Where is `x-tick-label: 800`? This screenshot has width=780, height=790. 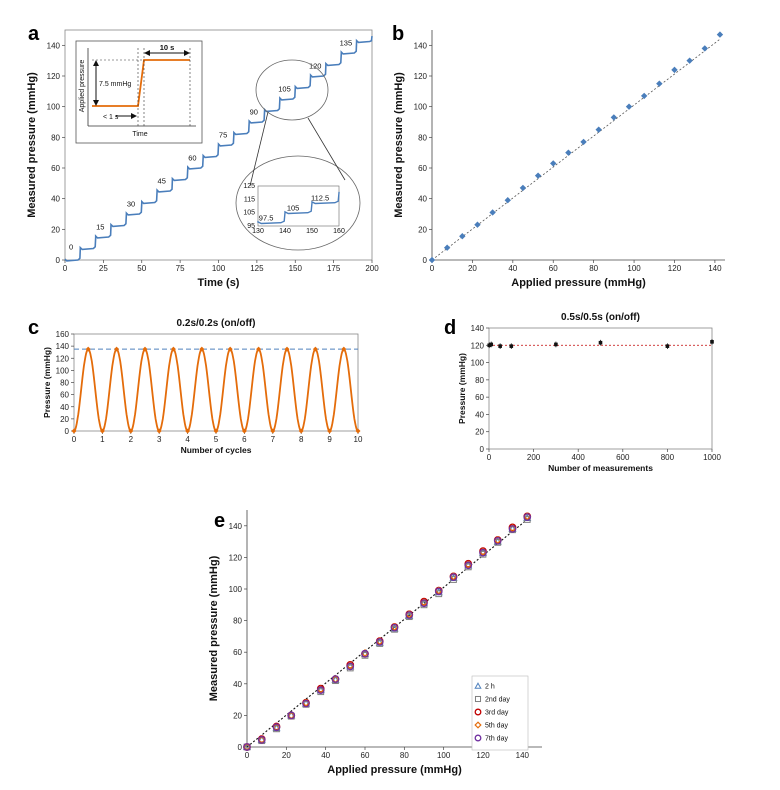 x-tick-label: 800 is located at coordinates (668, 457).